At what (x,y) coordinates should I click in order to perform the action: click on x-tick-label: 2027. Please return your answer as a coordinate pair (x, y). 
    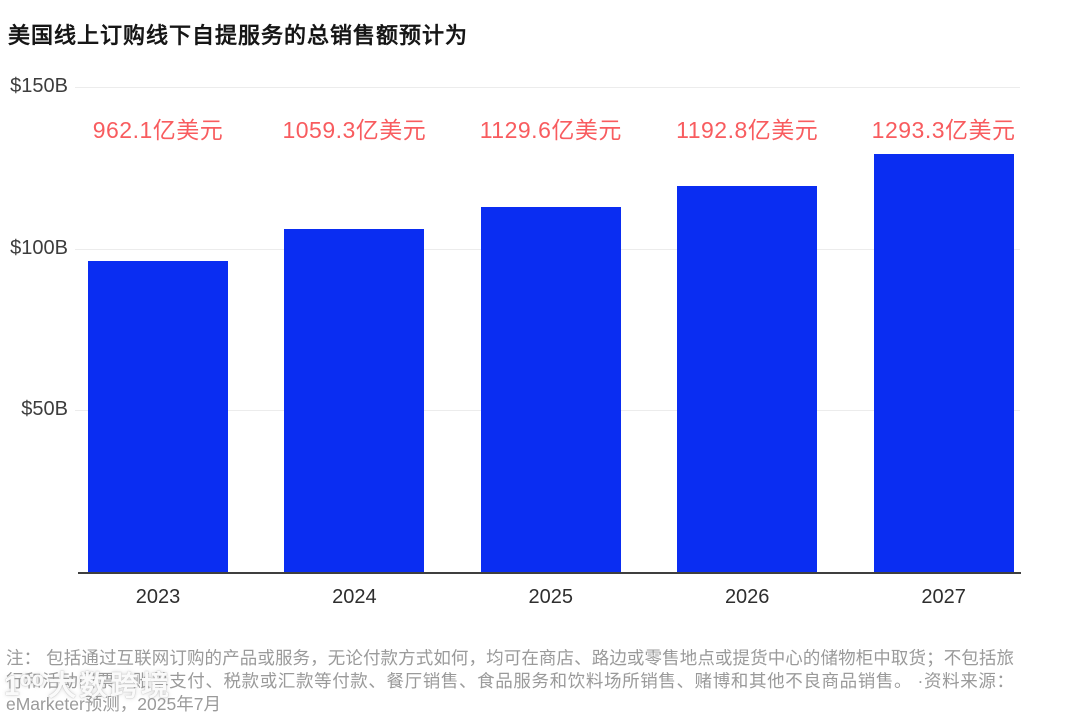
    Looking at the image, I should click on (943, 597).